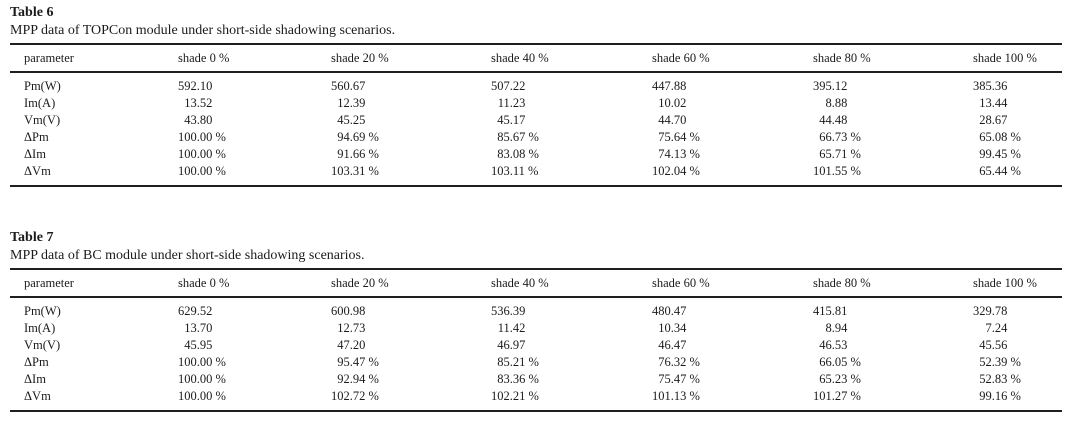 The width and height of the screenshot is (1080, 435). I want to click on value-cell: 45.56, so click(1017, 345).